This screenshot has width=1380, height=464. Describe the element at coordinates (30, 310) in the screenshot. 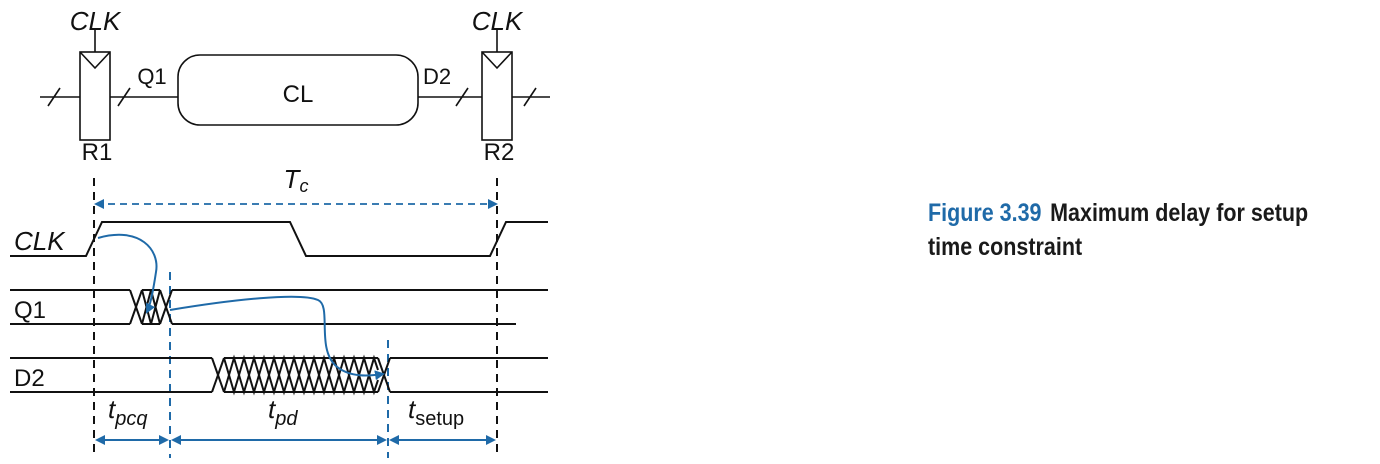

I see `signal-label-q1: Q1` at that location.